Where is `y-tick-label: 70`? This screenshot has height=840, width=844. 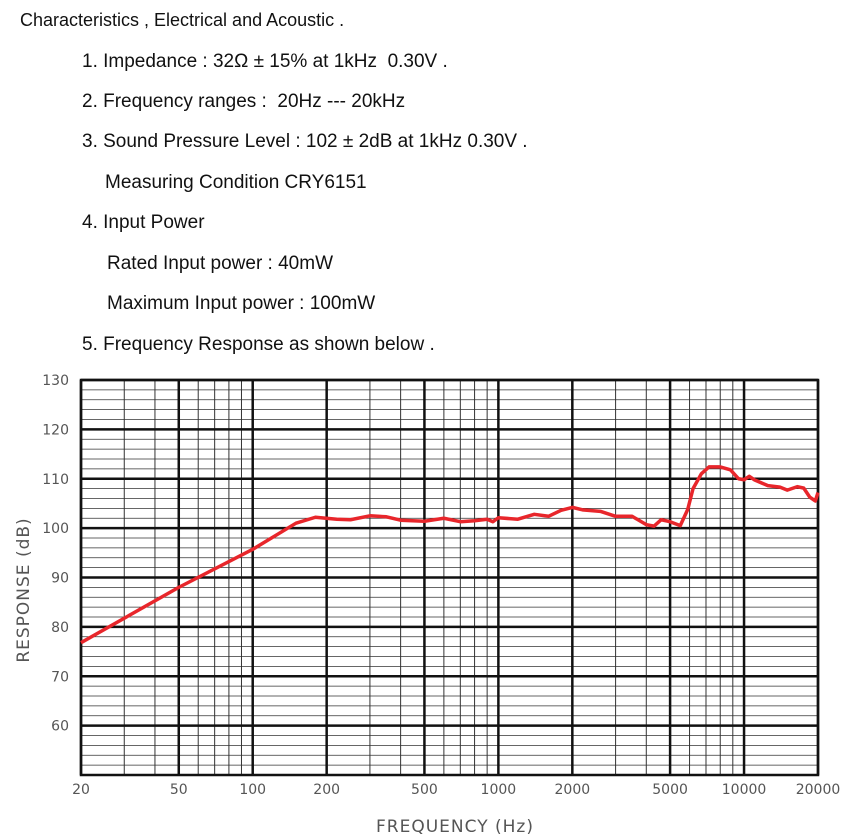 y-tick-label: 70 is located at coordinates (60, 677).